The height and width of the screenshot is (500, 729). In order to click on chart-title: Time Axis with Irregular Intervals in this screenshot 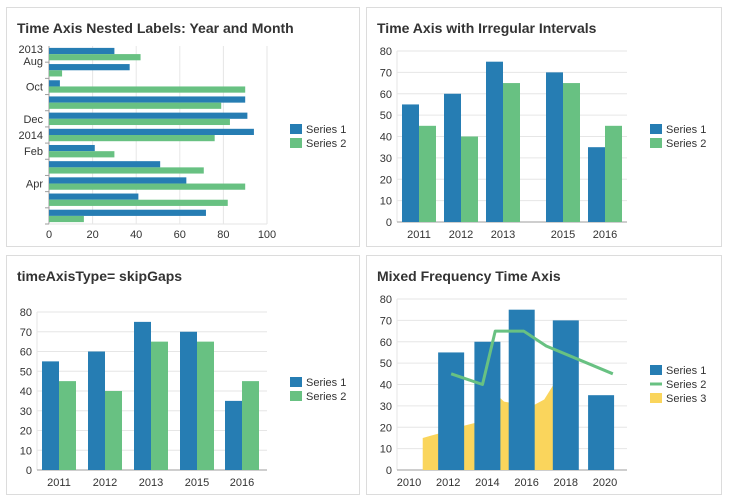, I will do `click(487, 28)`.